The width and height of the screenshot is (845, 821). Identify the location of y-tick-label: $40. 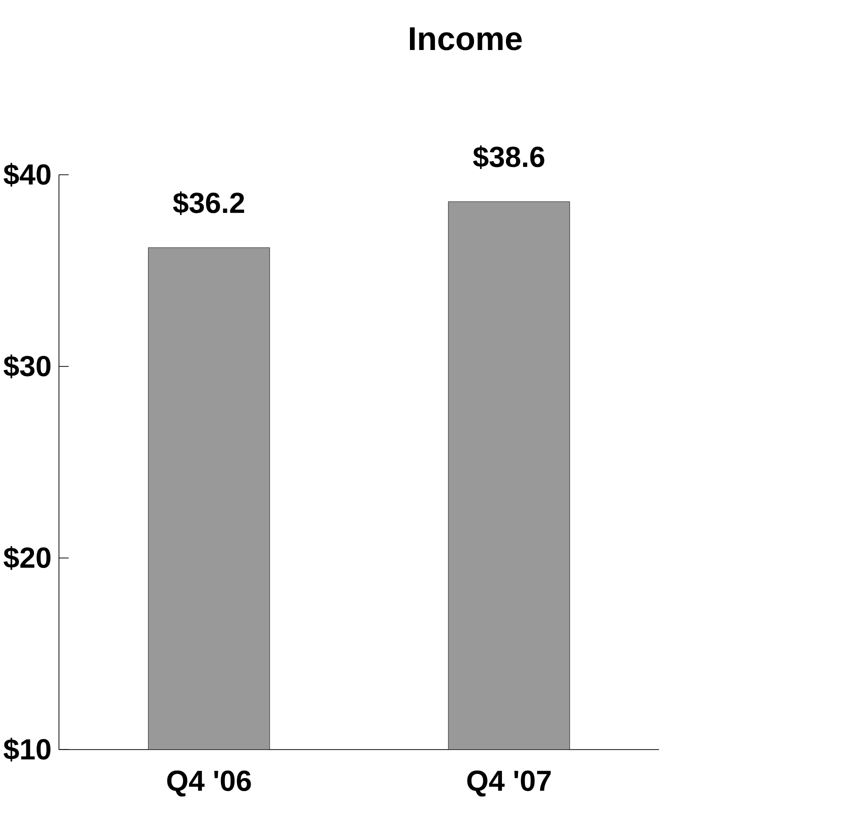
(27, 175).